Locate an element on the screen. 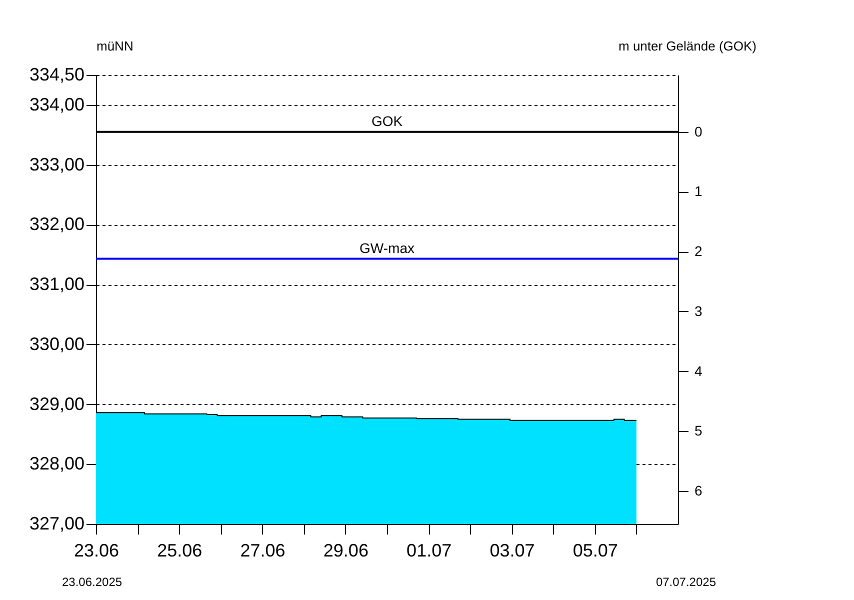  text: 23.06.2025 is located at coordinates (92, 582).